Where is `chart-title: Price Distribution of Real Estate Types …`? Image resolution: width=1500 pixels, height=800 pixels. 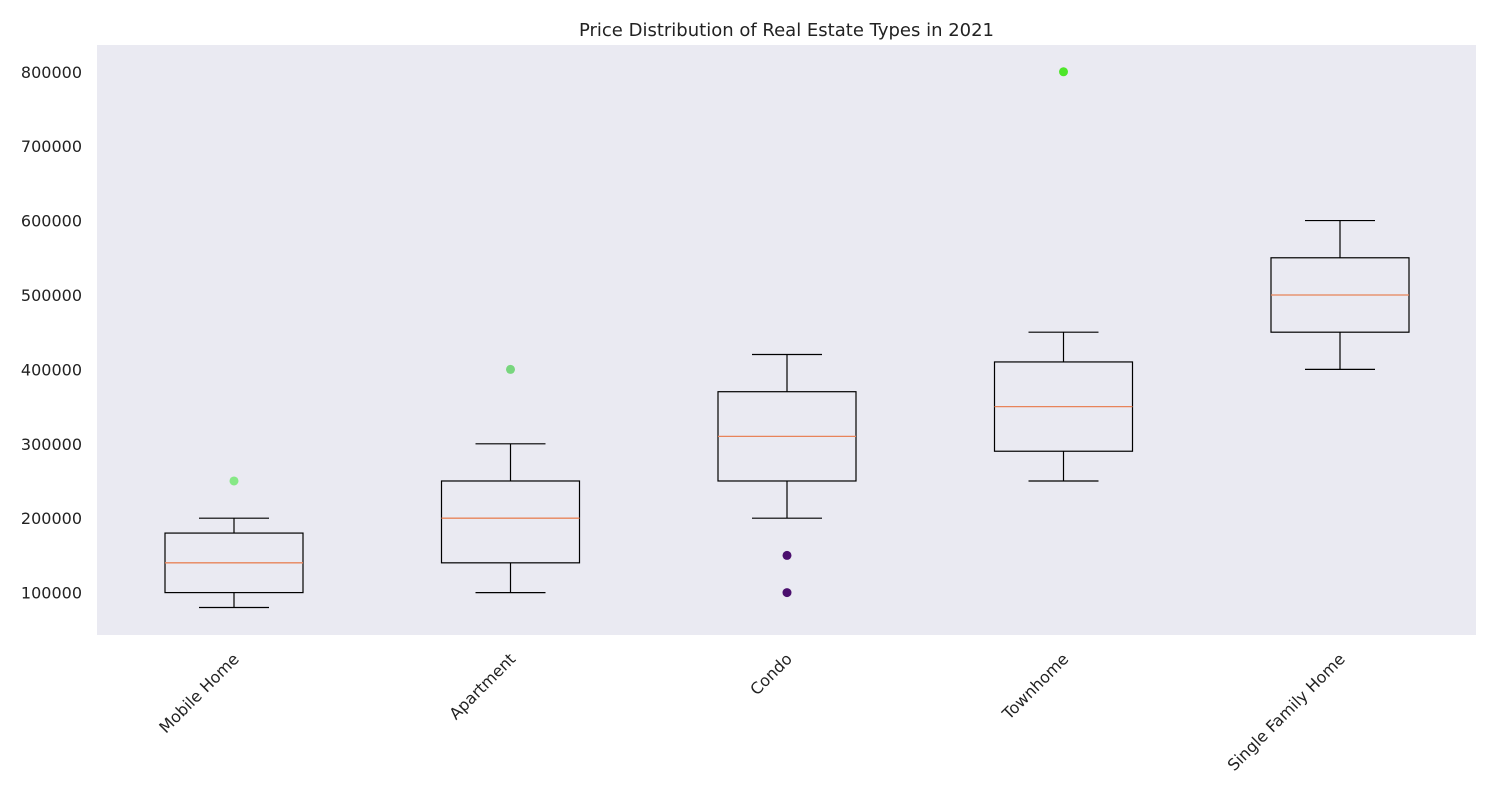 chart-title: Price Distribution of Real Estate Types … is located at coordinates (786, 30).